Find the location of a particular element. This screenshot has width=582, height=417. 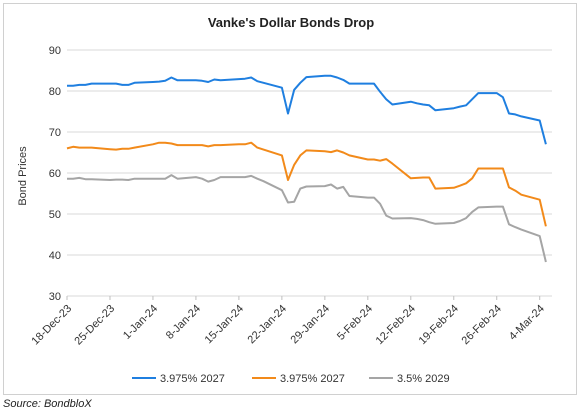

source-note: Source: BondbloX is located at coordinates (47, 404).